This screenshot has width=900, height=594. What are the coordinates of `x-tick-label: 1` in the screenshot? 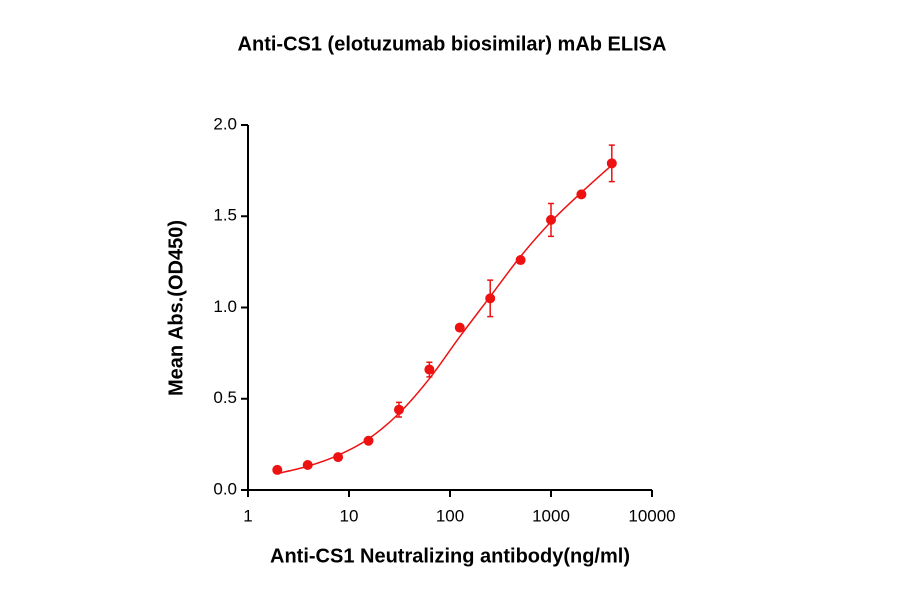 It's located at (247, 515).